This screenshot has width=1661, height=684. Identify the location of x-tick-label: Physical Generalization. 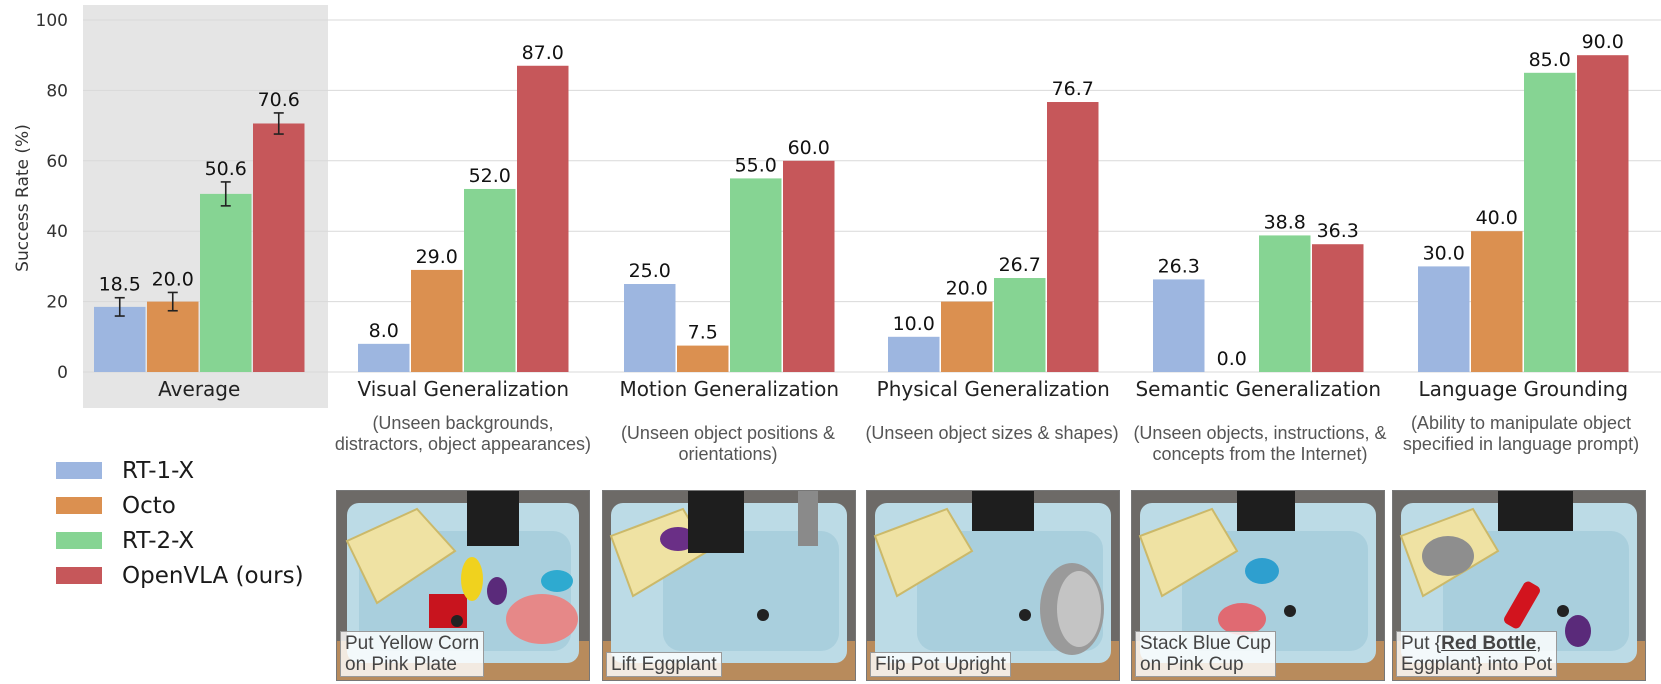
(993, 389).